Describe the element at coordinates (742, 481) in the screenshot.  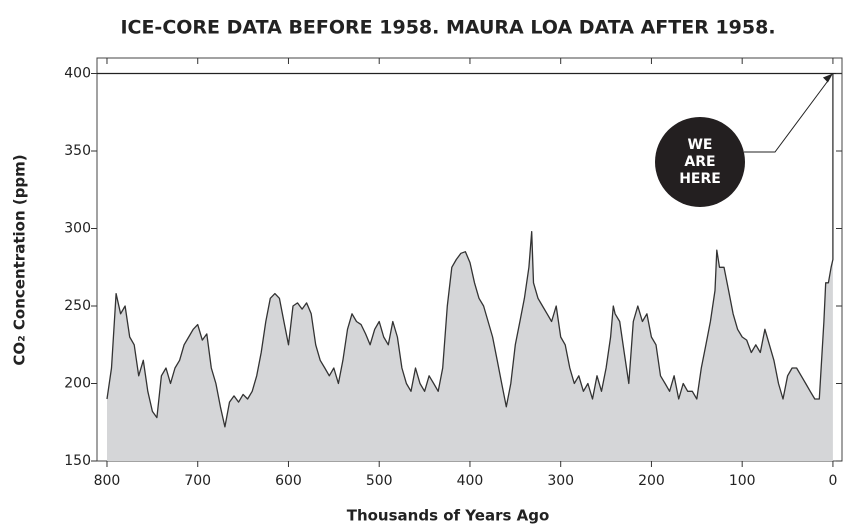
I see `x-tick-label: 100` at that location.